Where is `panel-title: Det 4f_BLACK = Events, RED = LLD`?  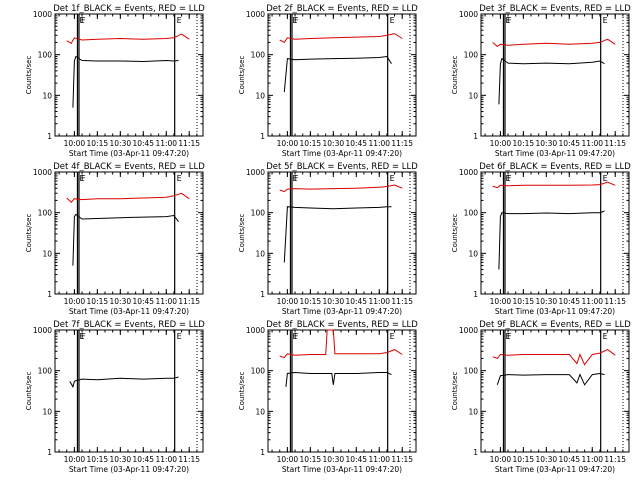 panel-title: Det 4f_BLACK = Events, RED = LLD is located at coordinates (129, 167).